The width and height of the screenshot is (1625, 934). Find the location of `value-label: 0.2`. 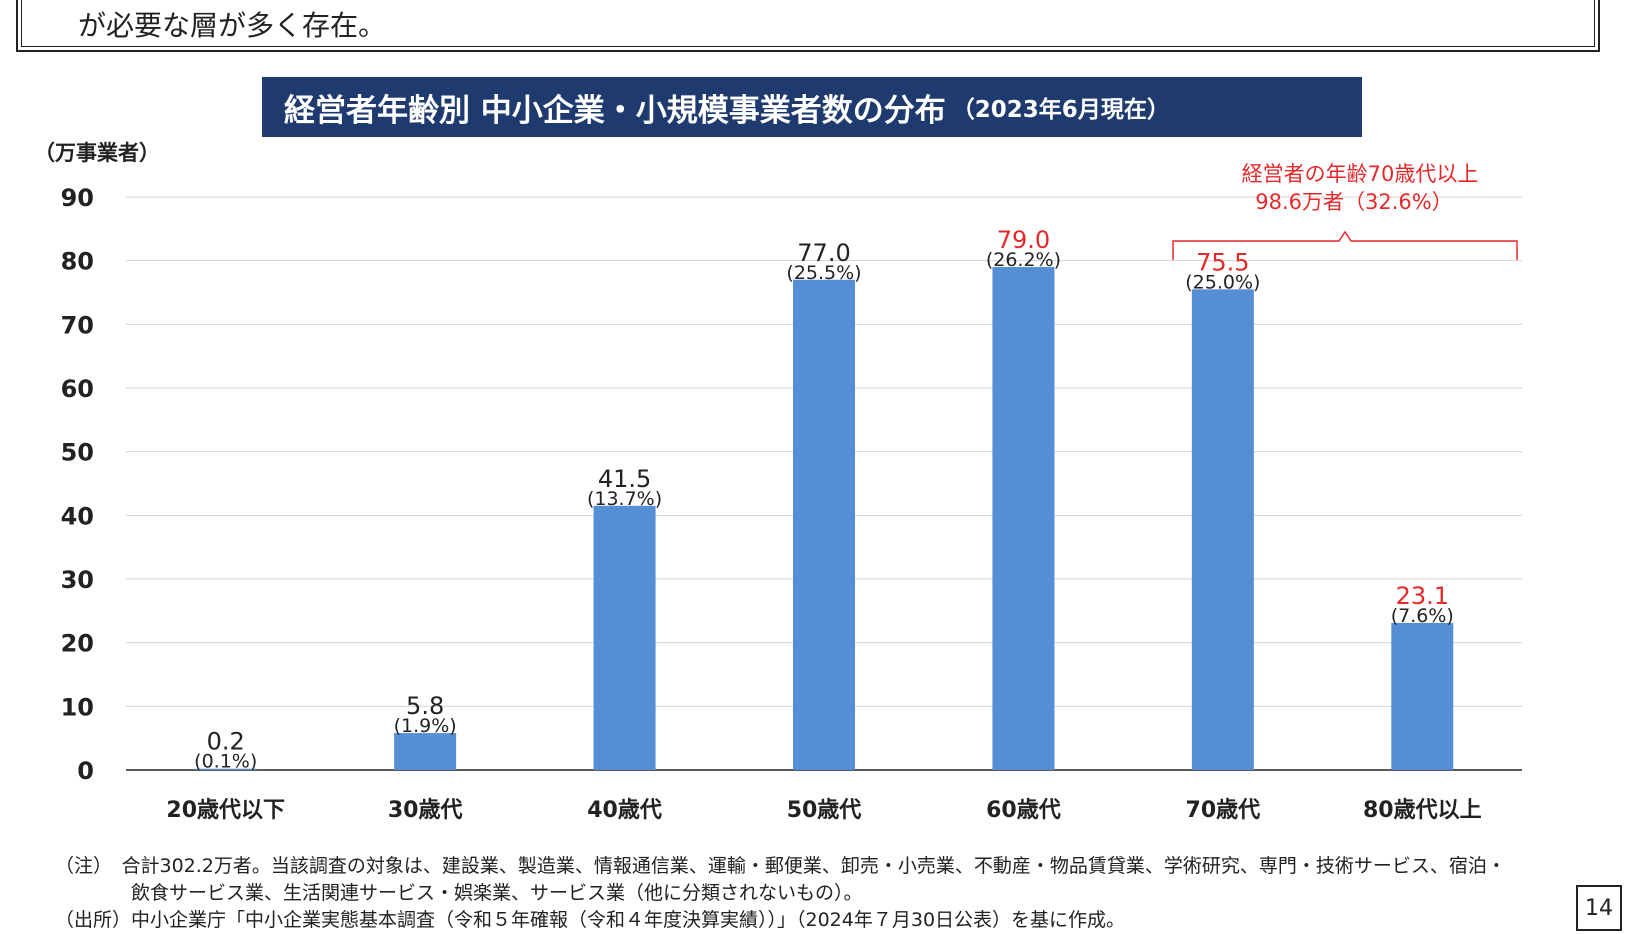

value-label: 0.2 is located at coordinates (226, 742).